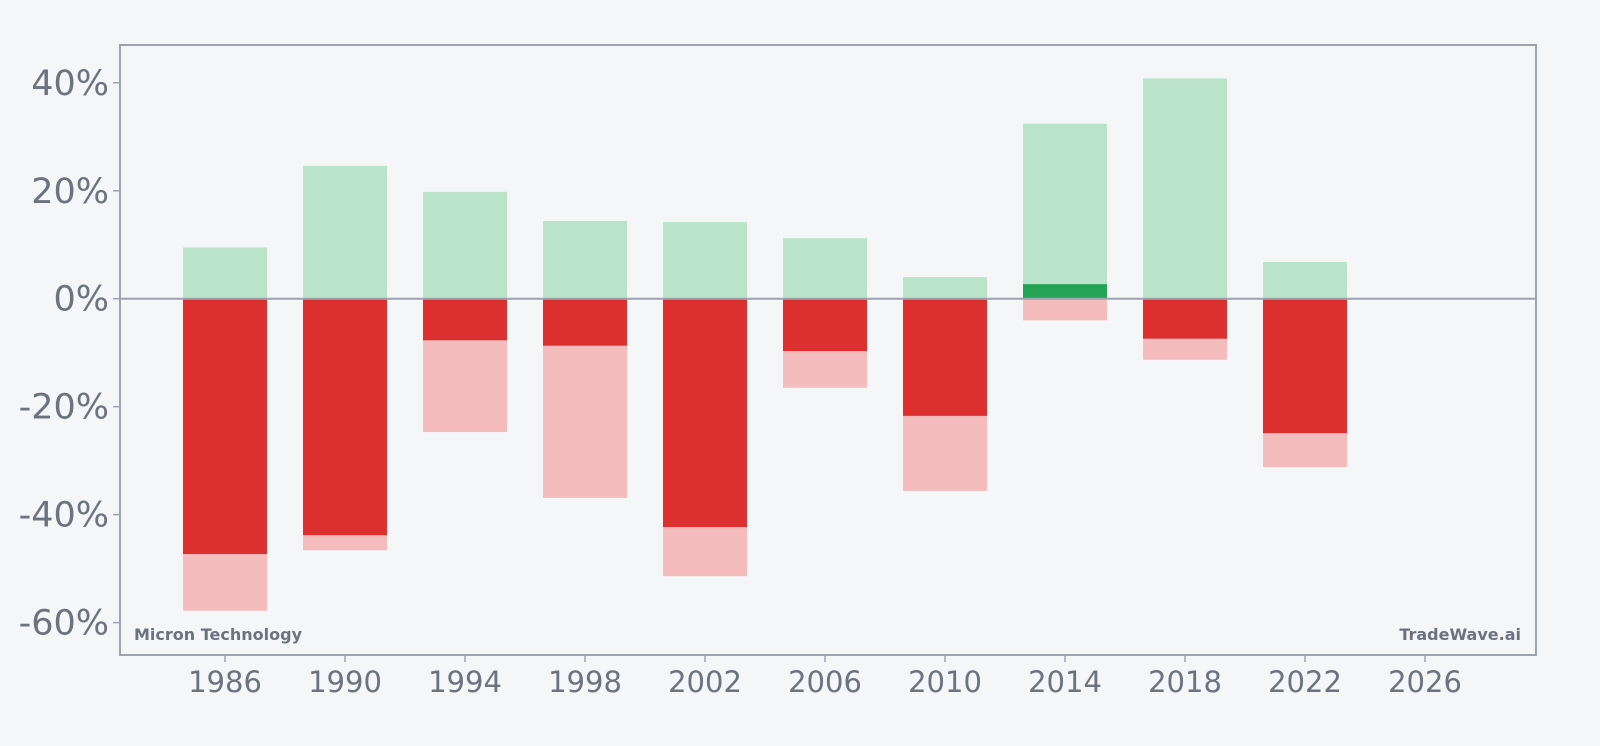 The width and height of the screenshot is (1600, 746). What do you see at coordinates (345, 682) in the screenshot?
I see `x-tick-label: 1990` at bounding box center [345, 682].